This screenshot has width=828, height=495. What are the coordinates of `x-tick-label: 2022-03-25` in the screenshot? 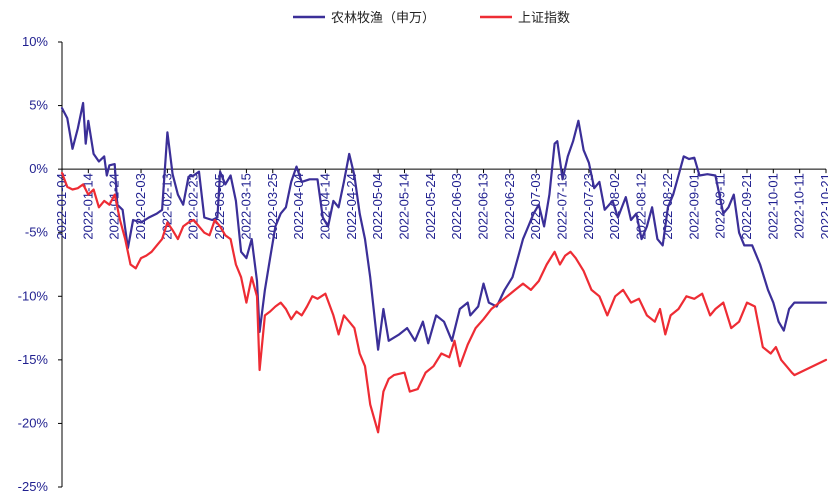 It's located at (272, 206).